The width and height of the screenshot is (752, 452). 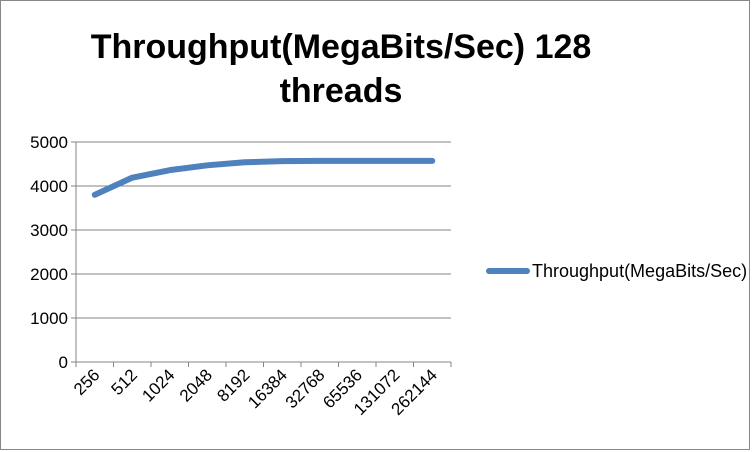 What do you see at coordinates (49, 252) in the screenshot?
I see `y-tick-labels: 0 1000 2000 3000 4000 5000` at bounding box center [49, 252].